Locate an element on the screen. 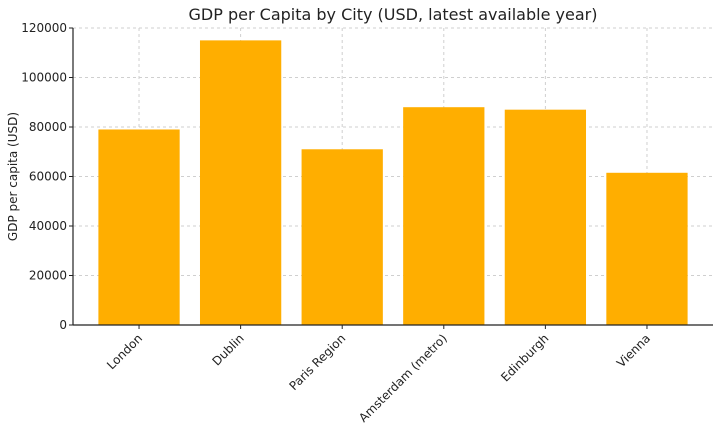 Image resolution: width=720 pixels, height=429 pixels. y-tick-label: 40000 is located at coordinates (48, 226).